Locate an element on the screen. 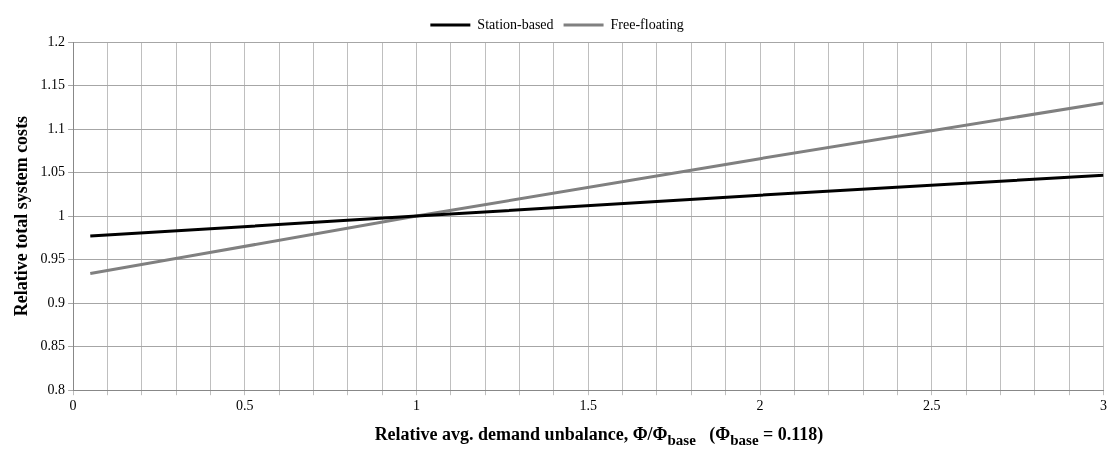 The height and width of the screenshot is (462, 1118). x-tick-label: 2 is located at coordinates (760, 406).